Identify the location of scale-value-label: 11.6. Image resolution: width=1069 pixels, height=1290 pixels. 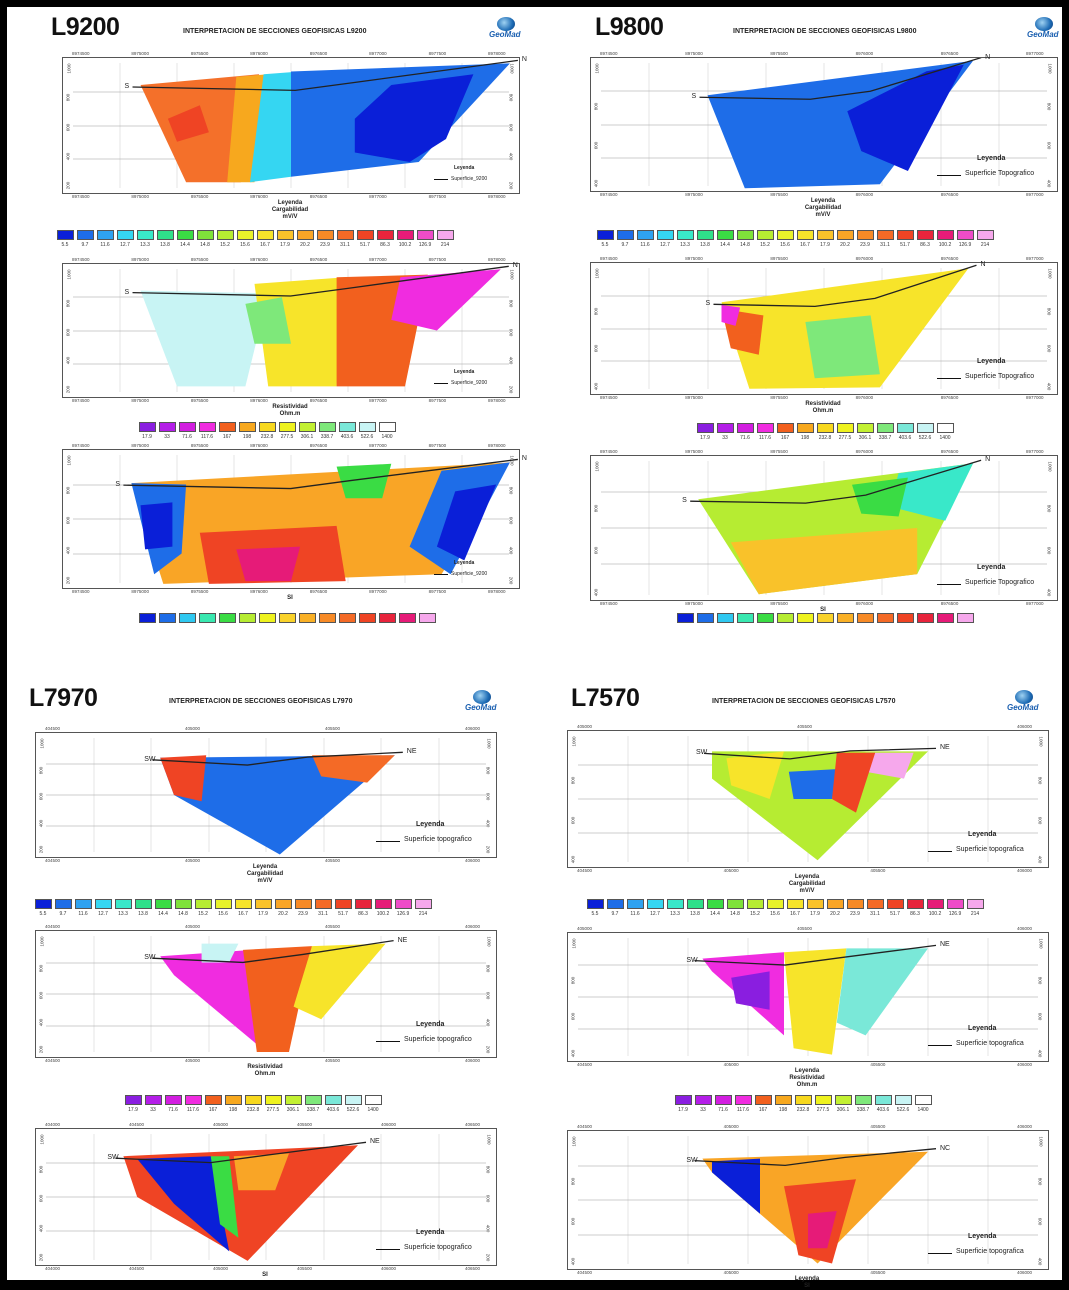
(105, 245).